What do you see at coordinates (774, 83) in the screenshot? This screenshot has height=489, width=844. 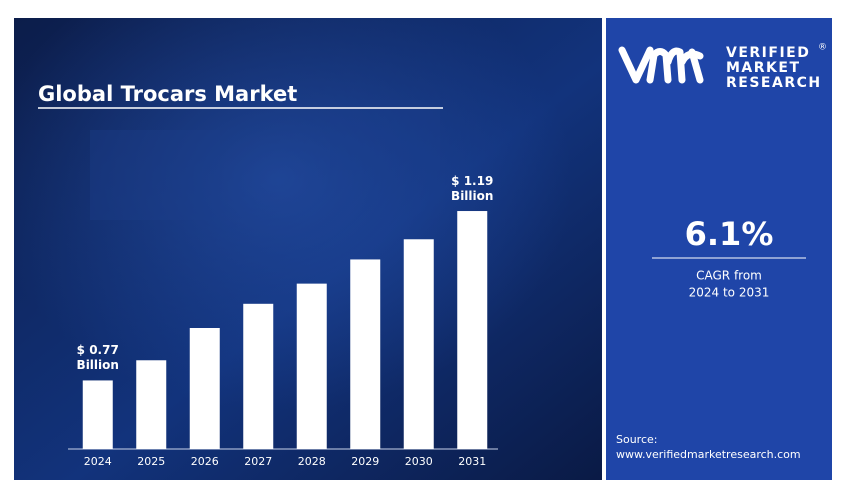 I see `logo-text: RESEARCH` at bounding box center [774, 83].